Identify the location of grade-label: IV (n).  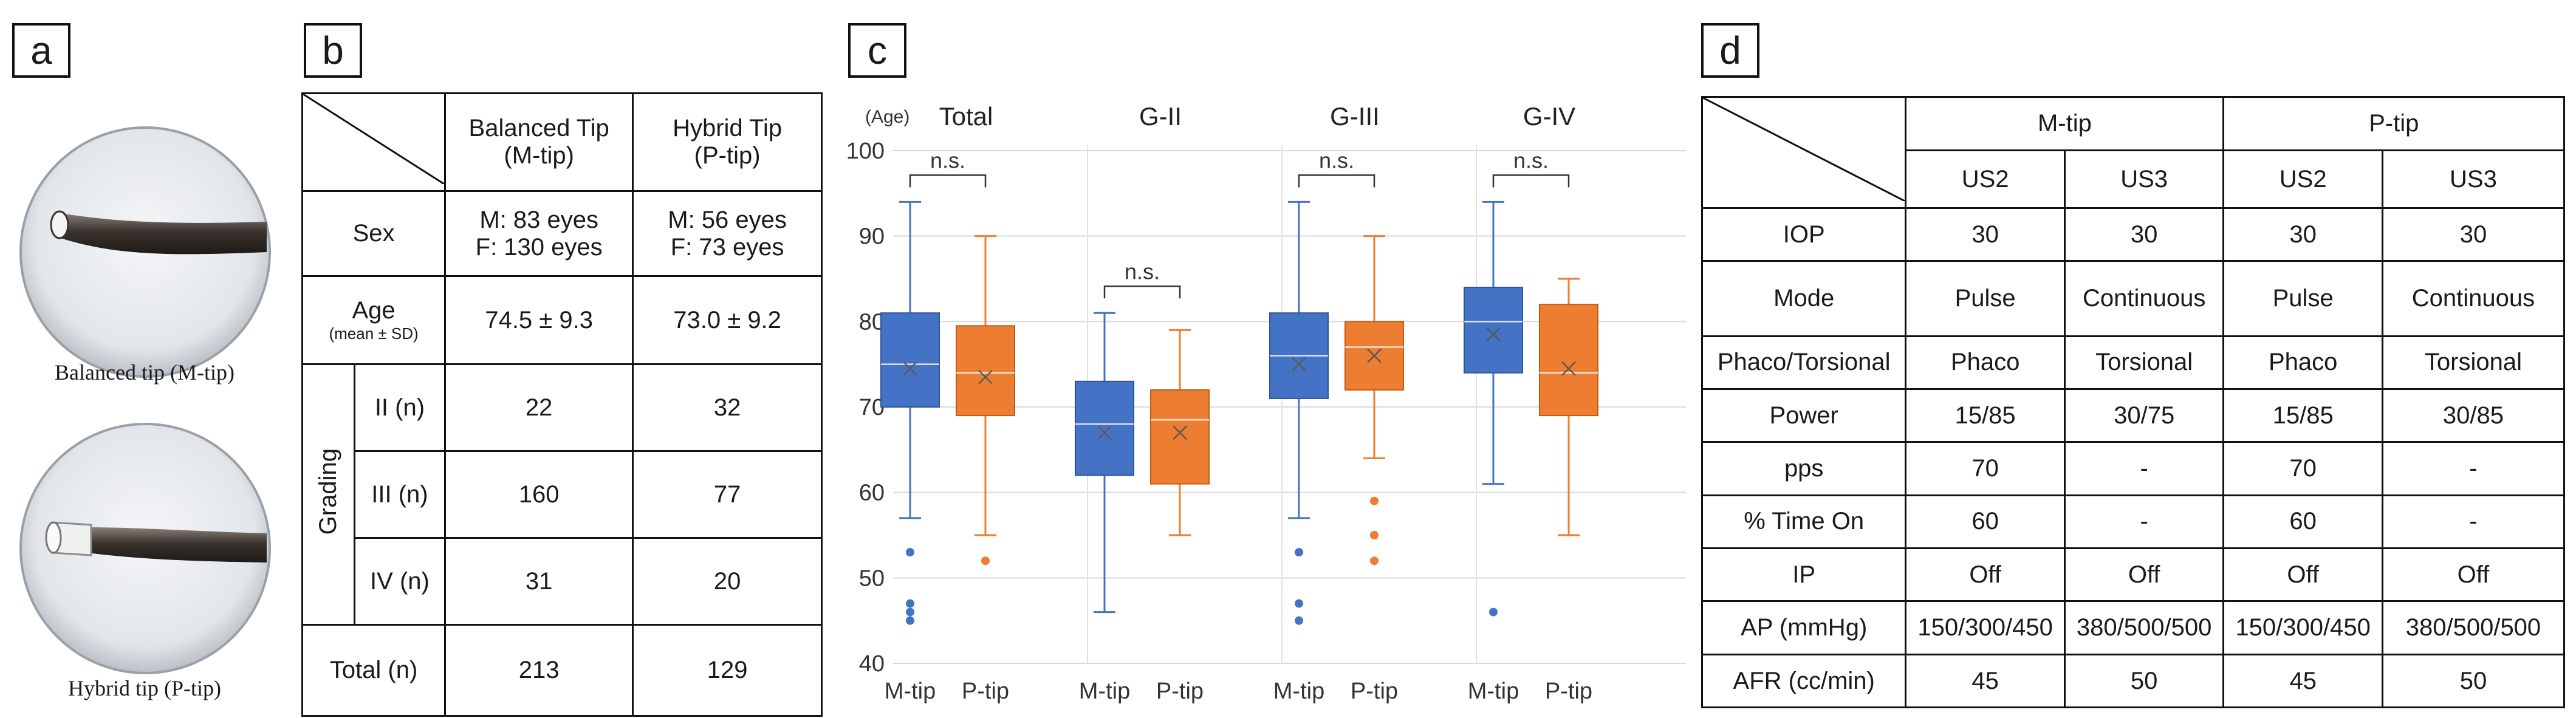
(400, 581).